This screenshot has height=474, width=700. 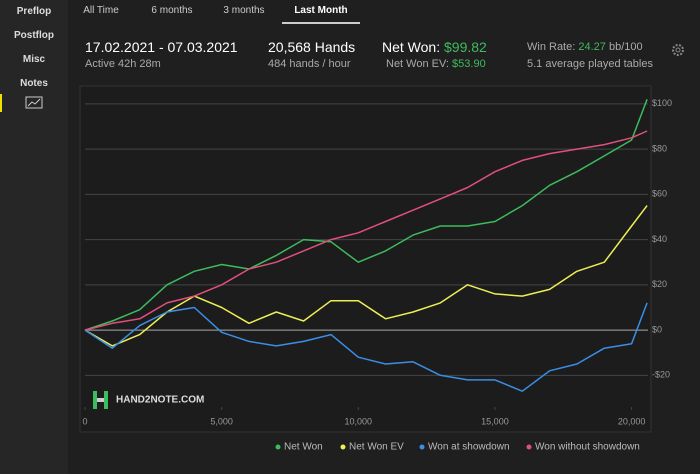 I want to click on label: Net Won:, so click(x=411, y=47).